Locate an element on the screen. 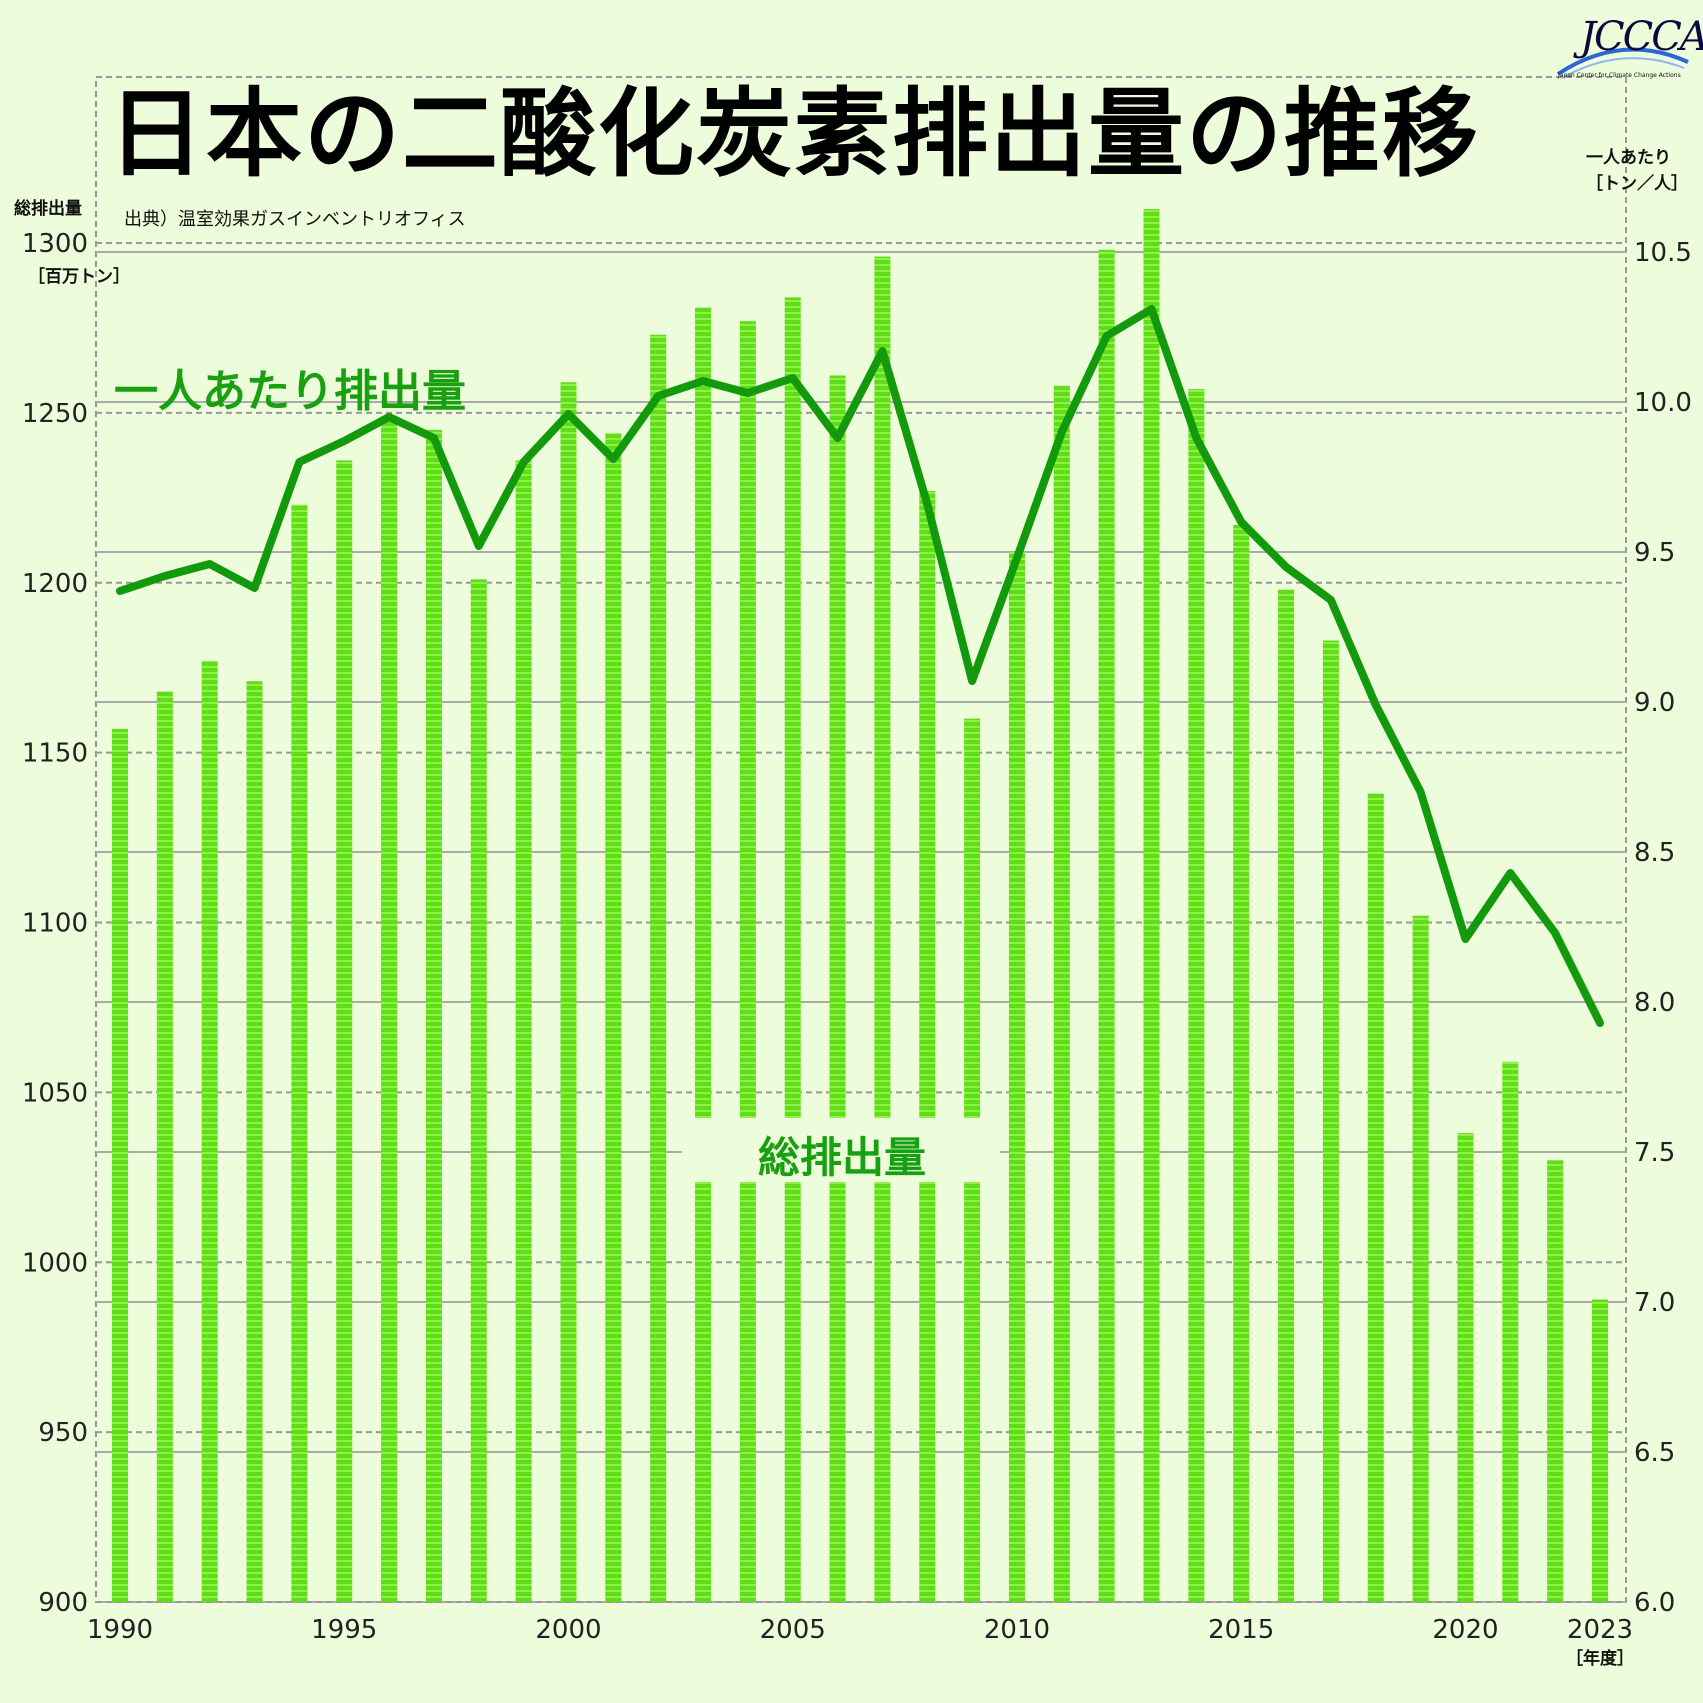  right-axis-title: 一人あたり is located at coordinates (1628, 155).